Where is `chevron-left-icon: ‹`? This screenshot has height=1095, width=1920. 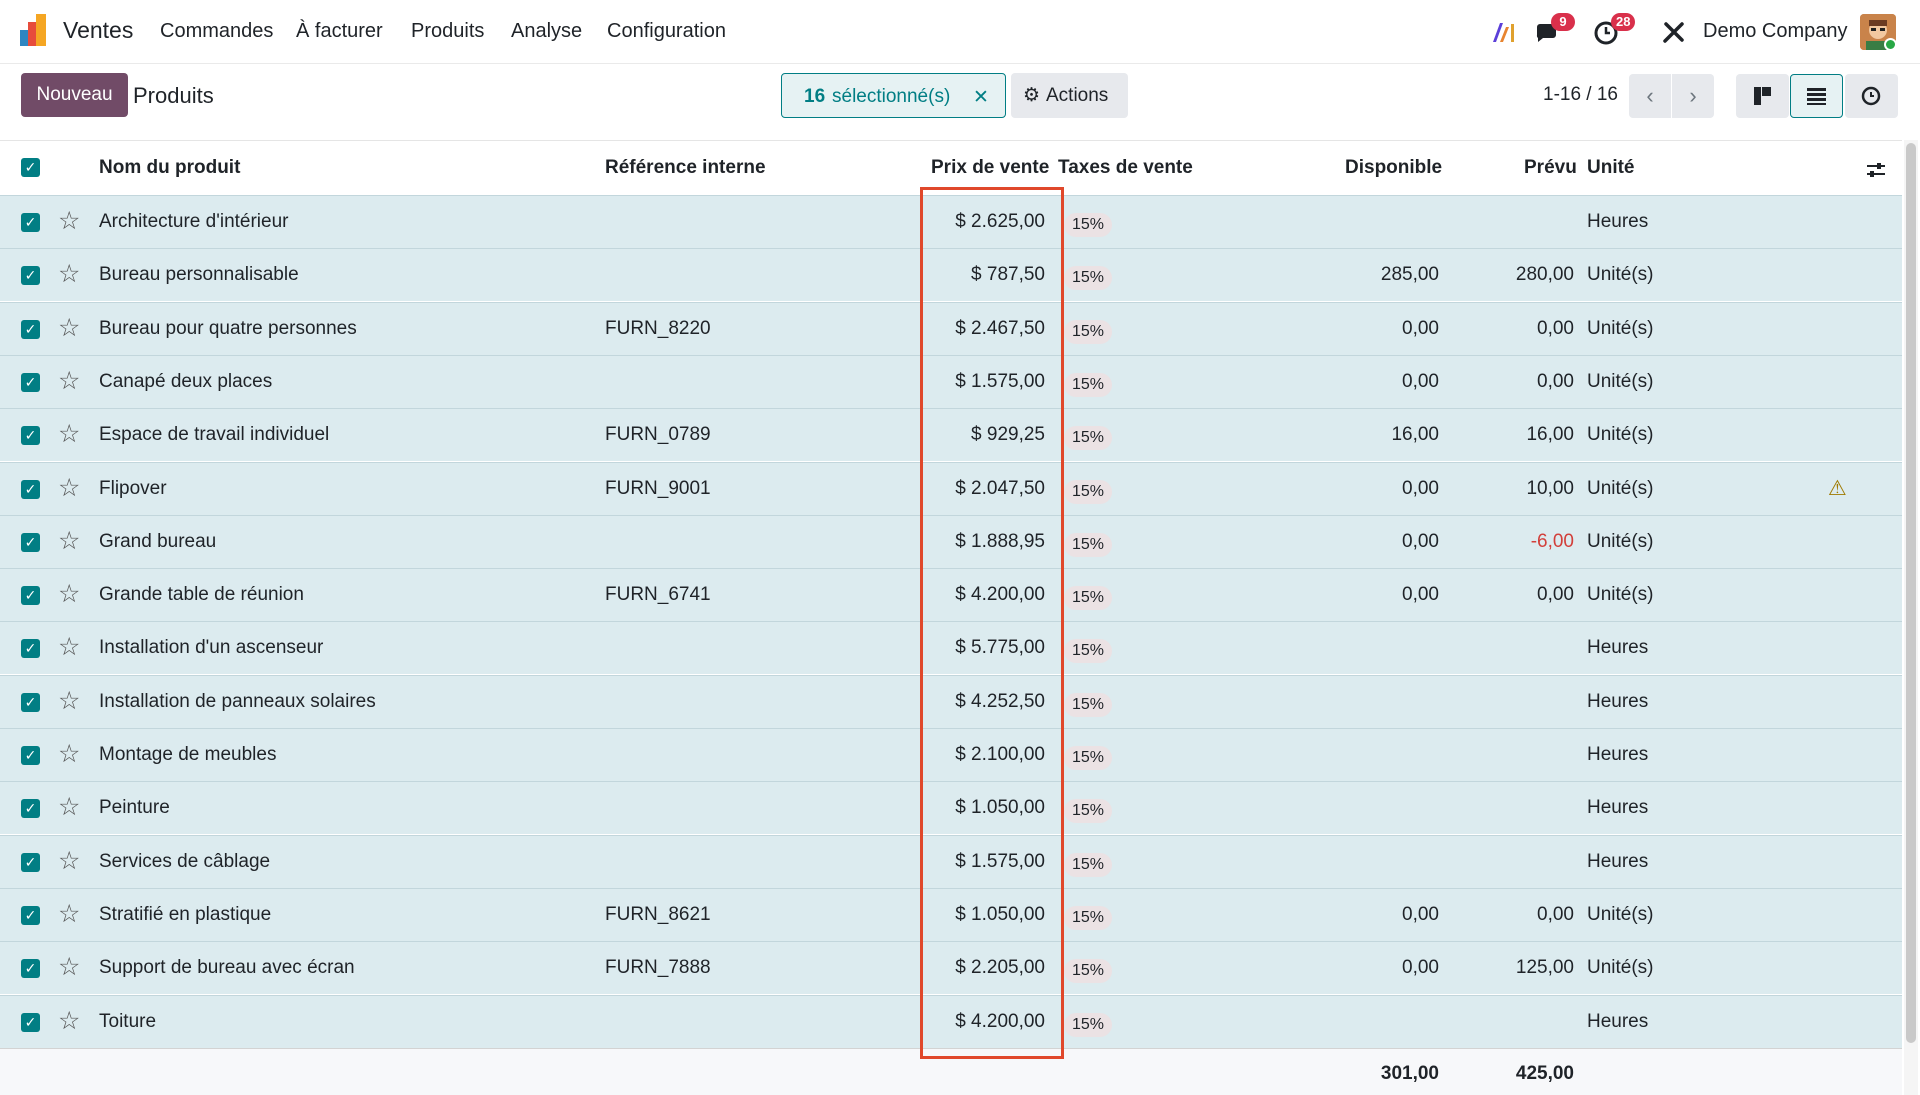 chevron-left-icon: ‹ is located at coordinates (1650, 96).